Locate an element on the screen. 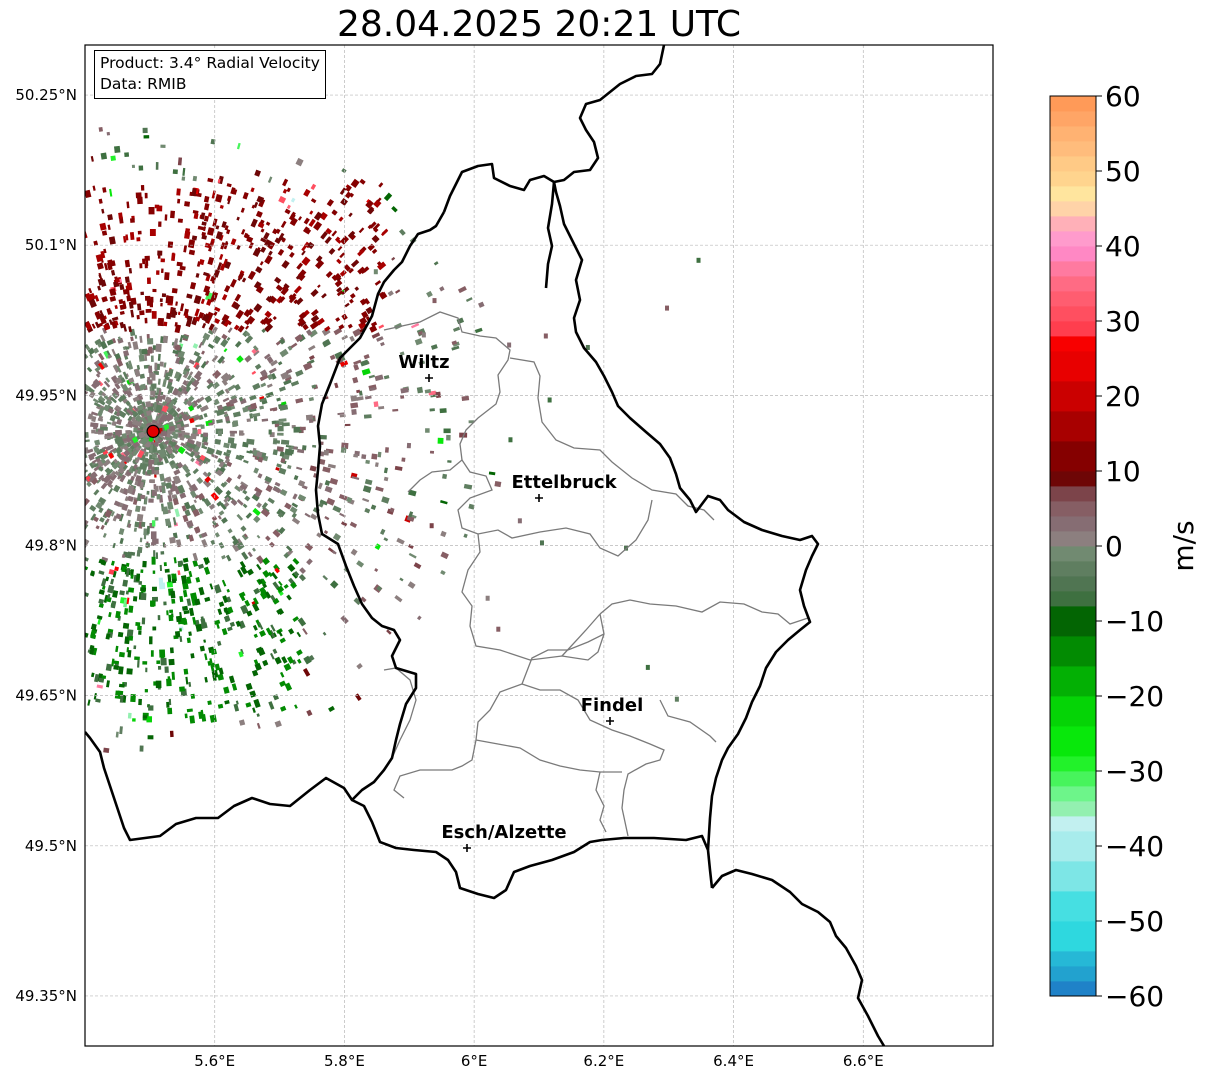 The height and width of the screenshot is (1081, 1207). lat-tick-label: 50.25°N is located at coordinates (46, 95).